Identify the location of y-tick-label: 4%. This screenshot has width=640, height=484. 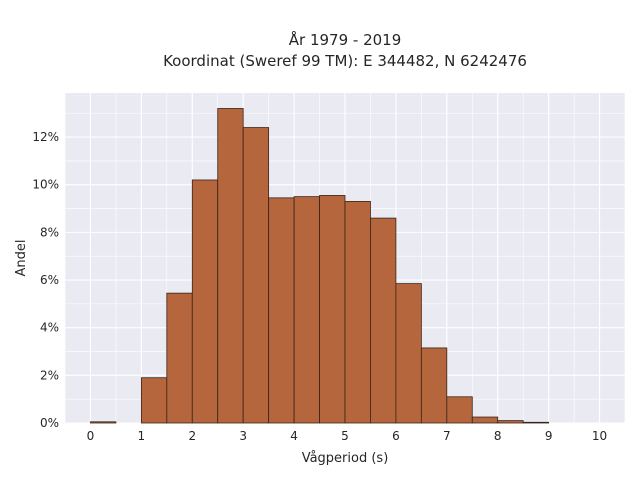
(49, 328).